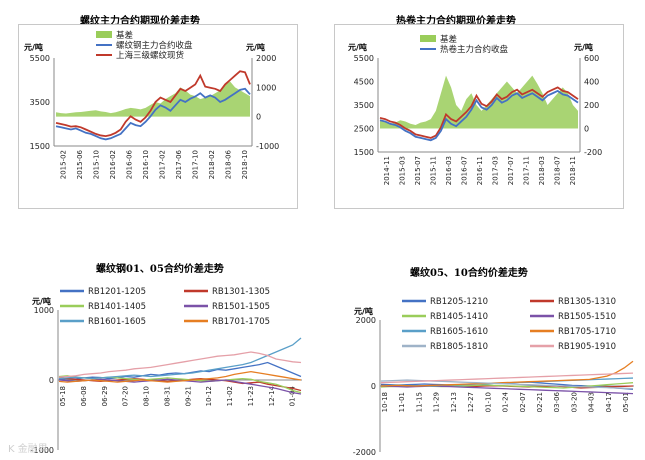  Describe the element at coordinates (42, 450) in the screenshot. I see `y-tick-label: -1000` at that location.